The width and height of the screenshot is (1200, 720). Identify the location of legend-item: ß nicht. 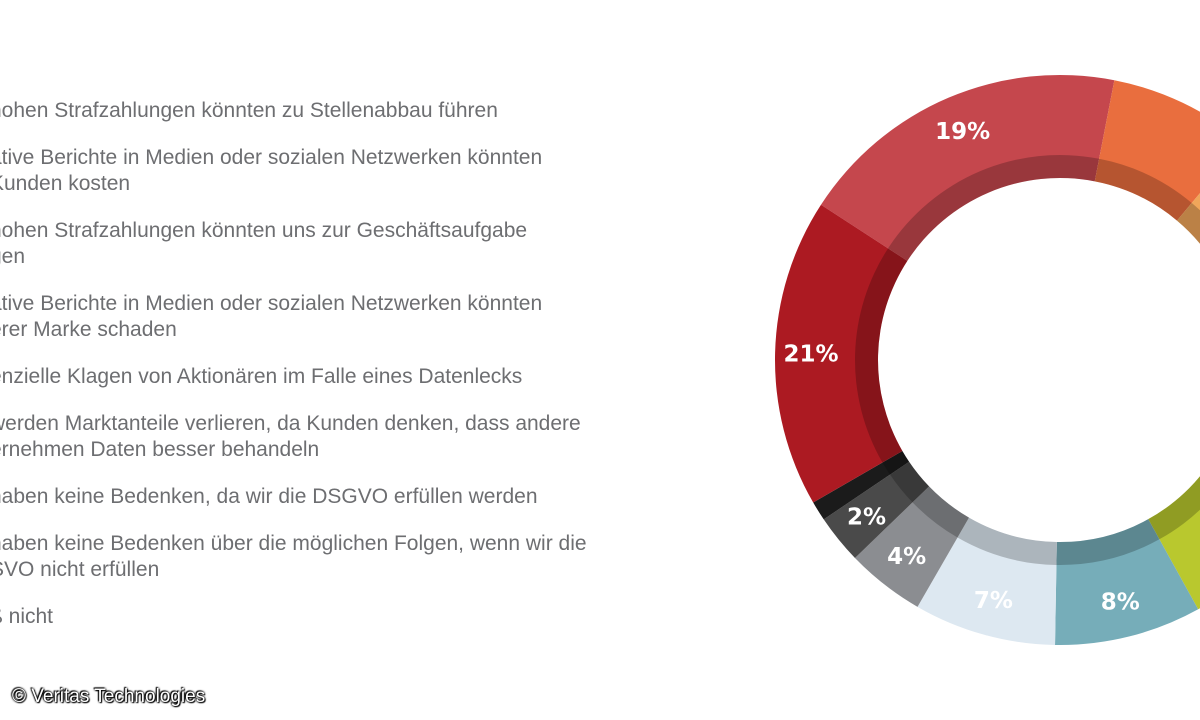
(27, 616).